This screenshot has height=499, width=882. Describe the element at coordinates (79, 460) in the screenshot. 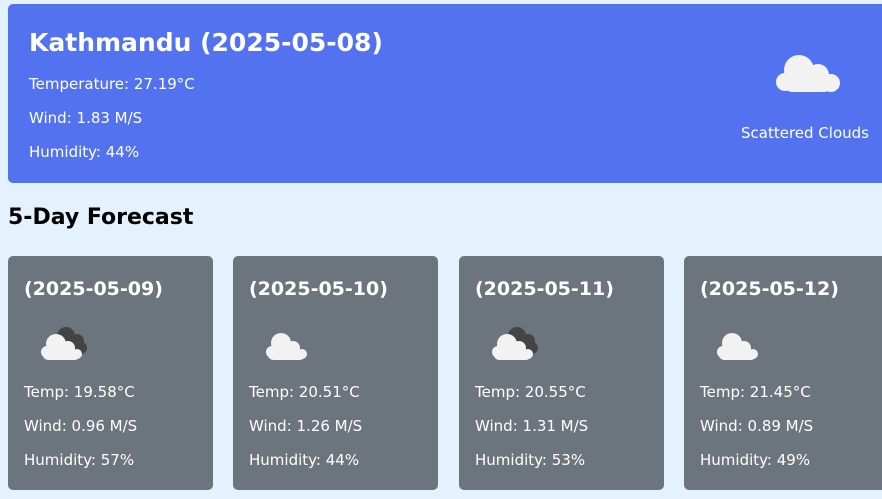

I see `forecast-humidity: Humidity: 57%` at that location.